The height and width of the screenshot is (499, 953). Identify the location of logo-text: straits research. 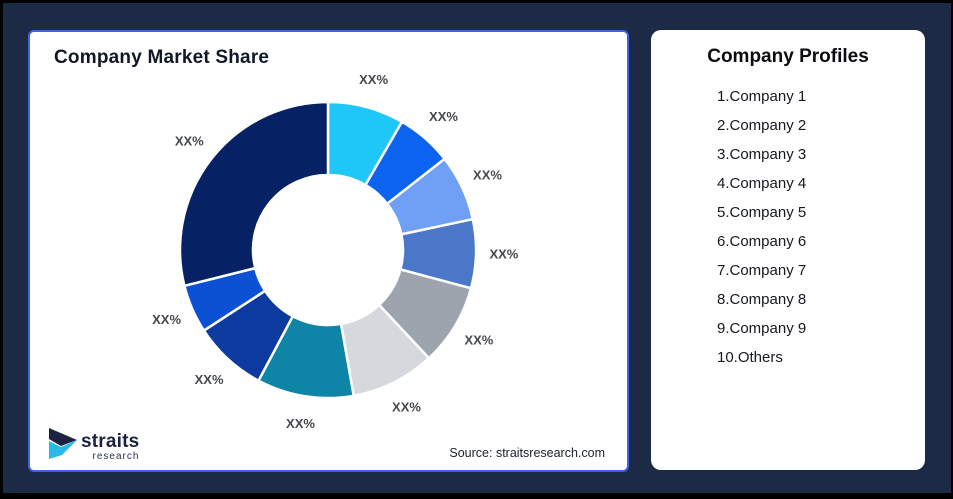
(110, 444).